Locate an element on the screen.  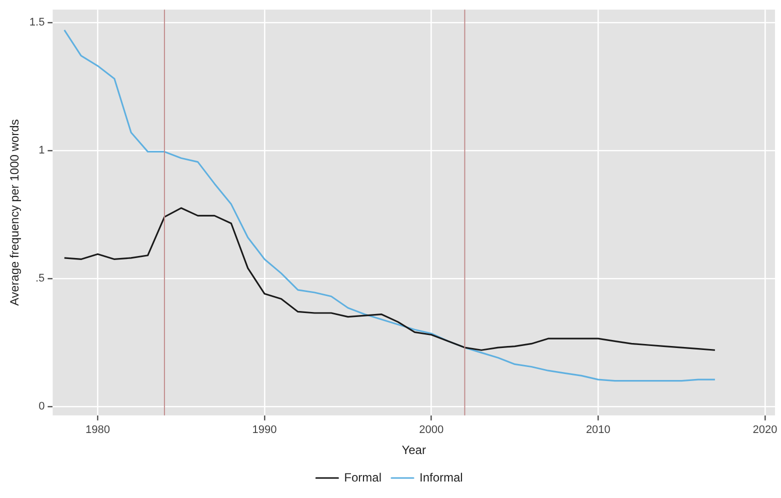
y-tick-label: 1 is located at coordinates (41, 150).